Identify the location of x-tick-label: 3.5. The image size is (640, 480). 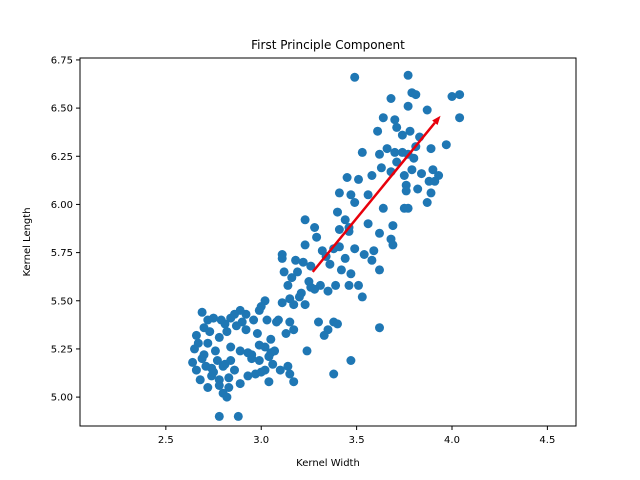
(357, 440).